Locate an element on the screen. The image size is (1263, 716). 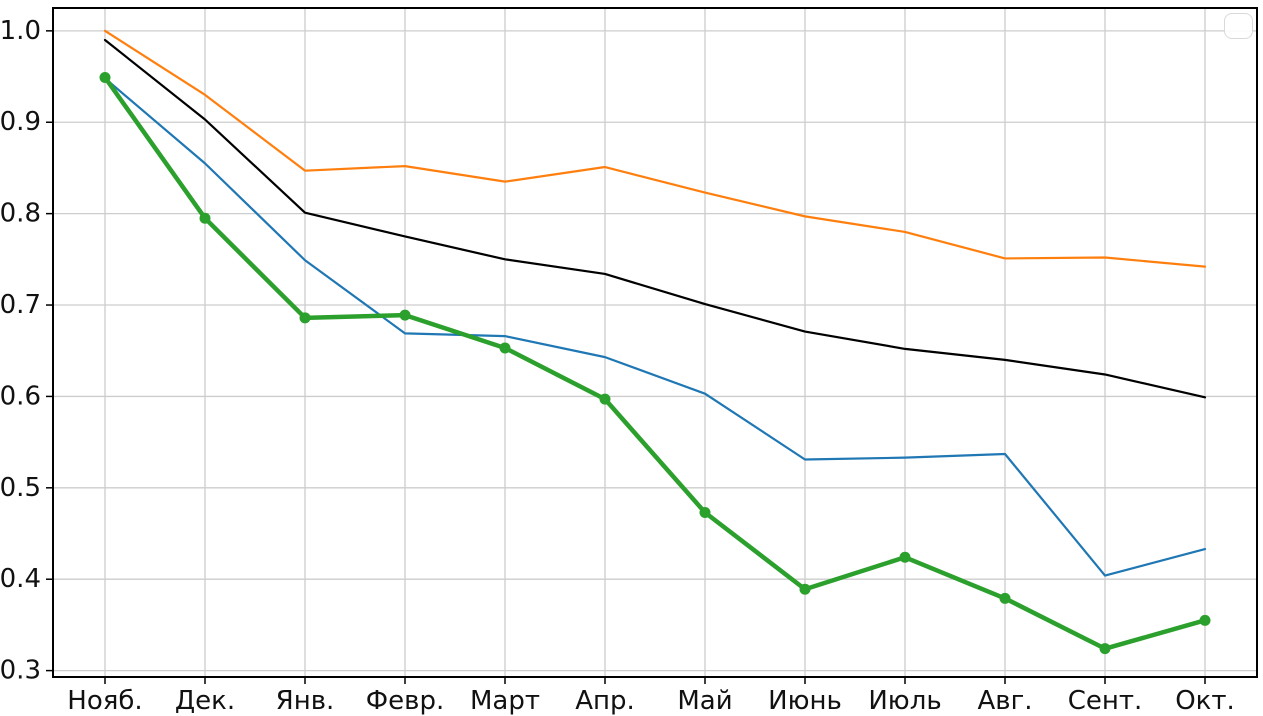
x-tick-label: Май is located at coordinates (704, 701).